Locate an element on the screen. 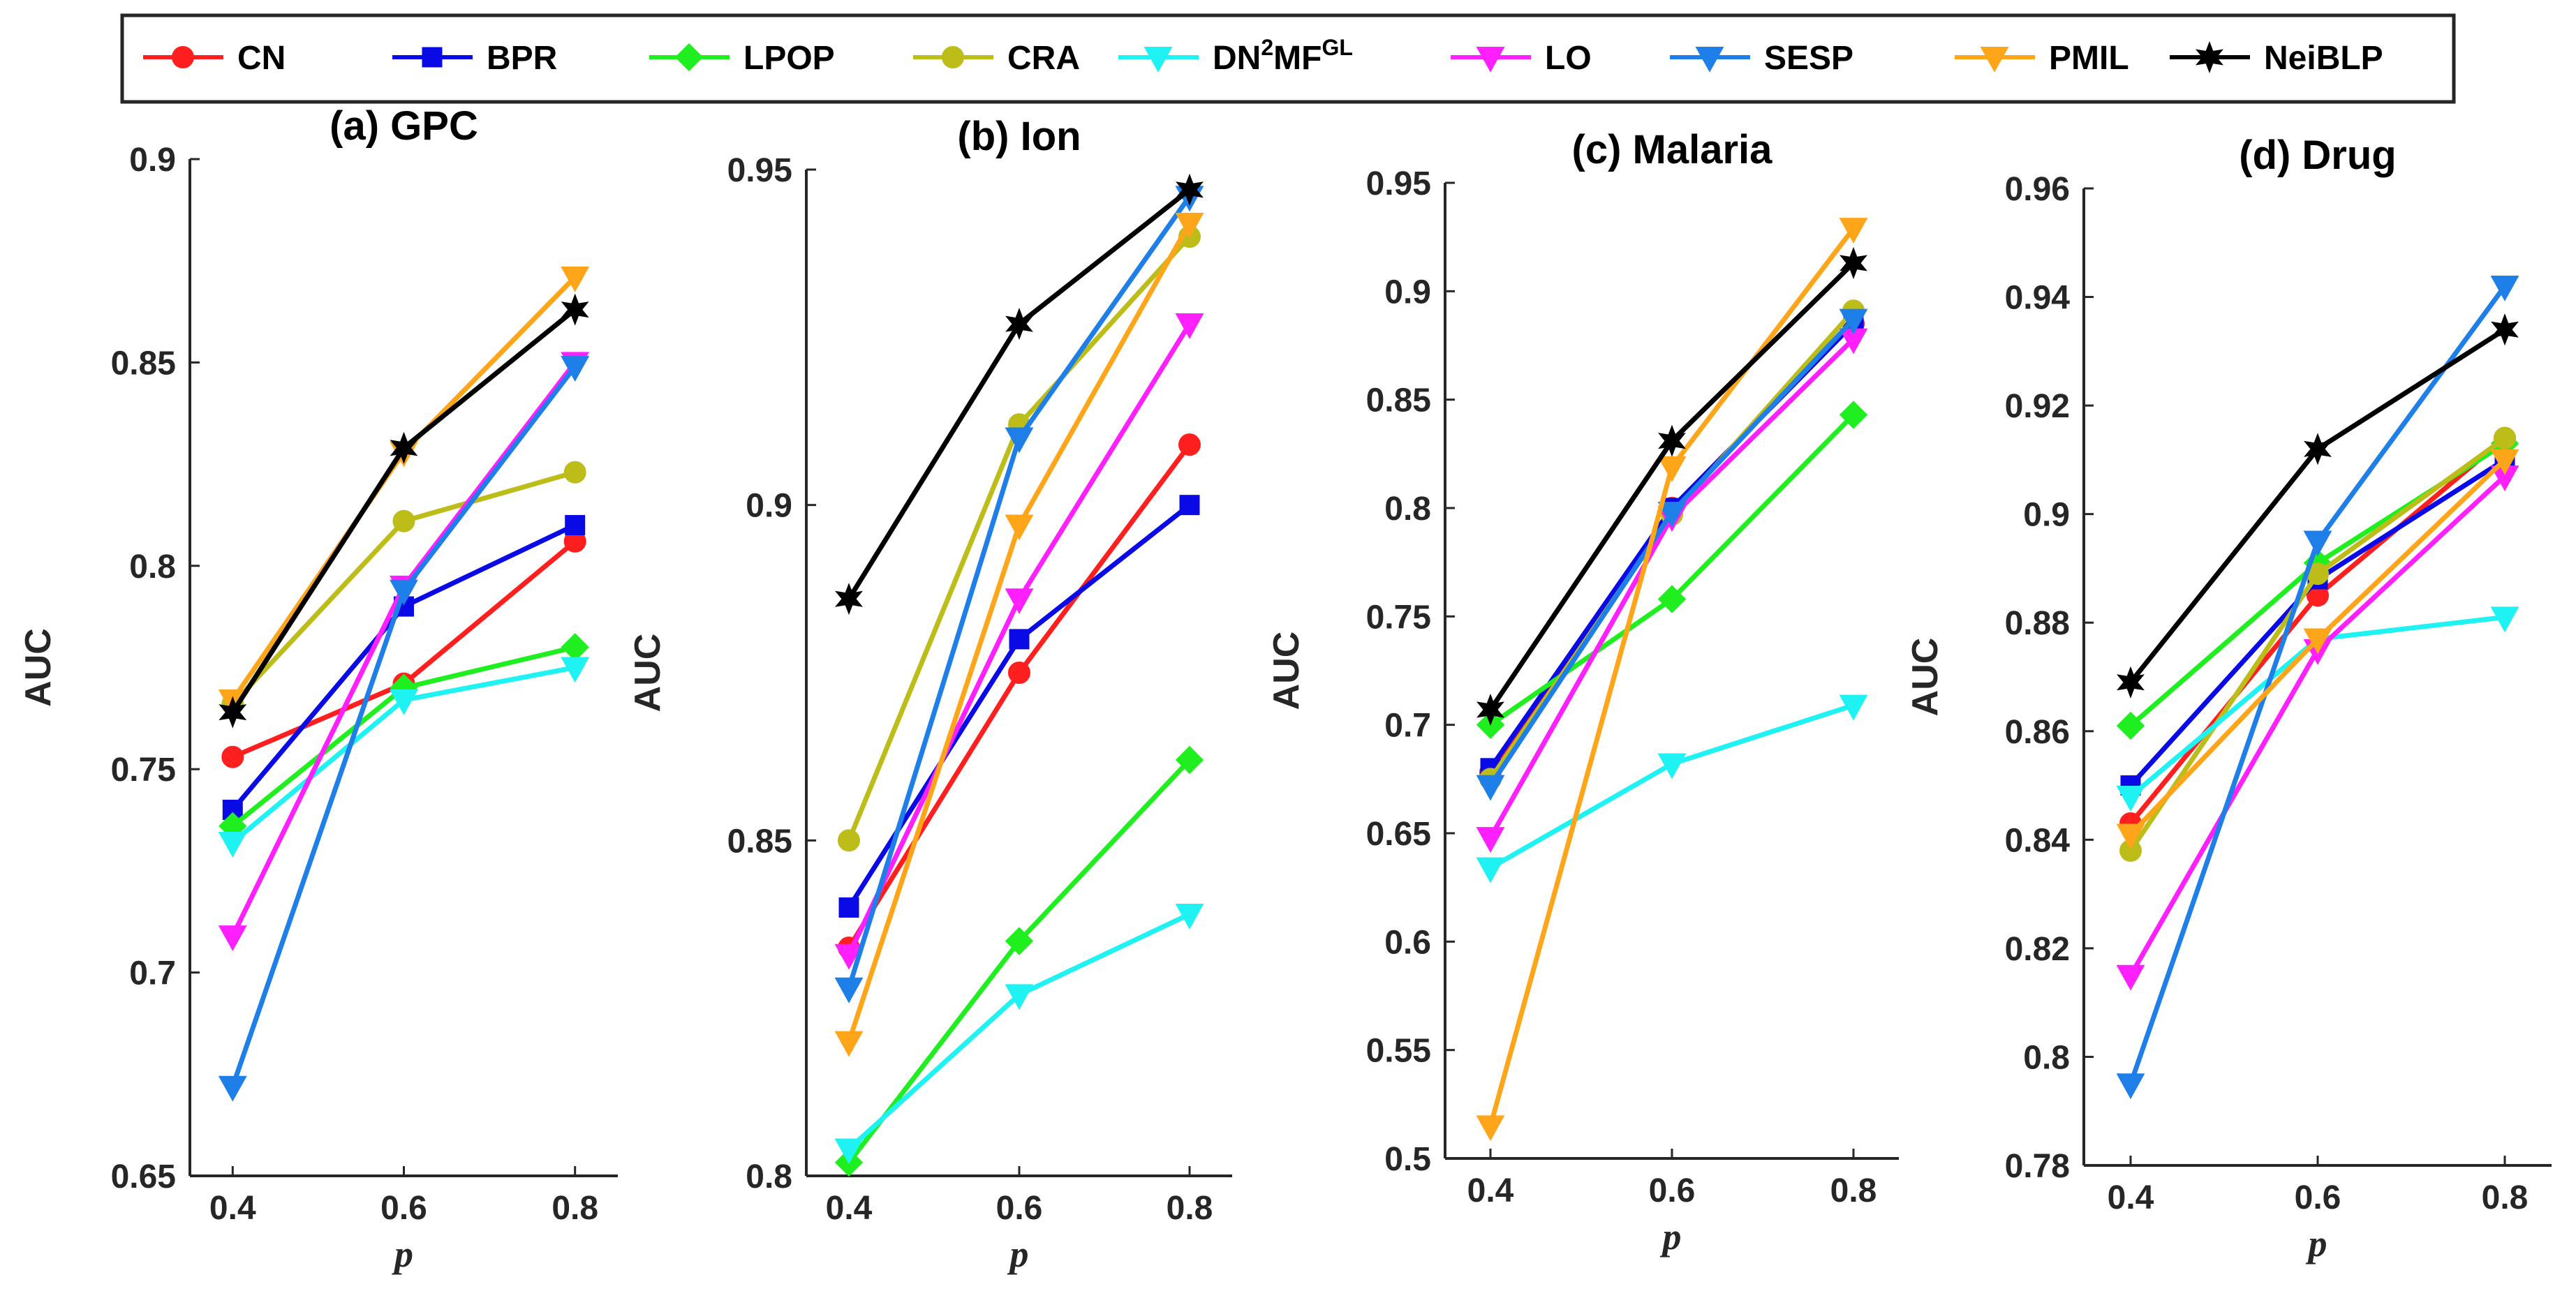  chart-title: (d) Drug is located at coordinates (2318, 155).